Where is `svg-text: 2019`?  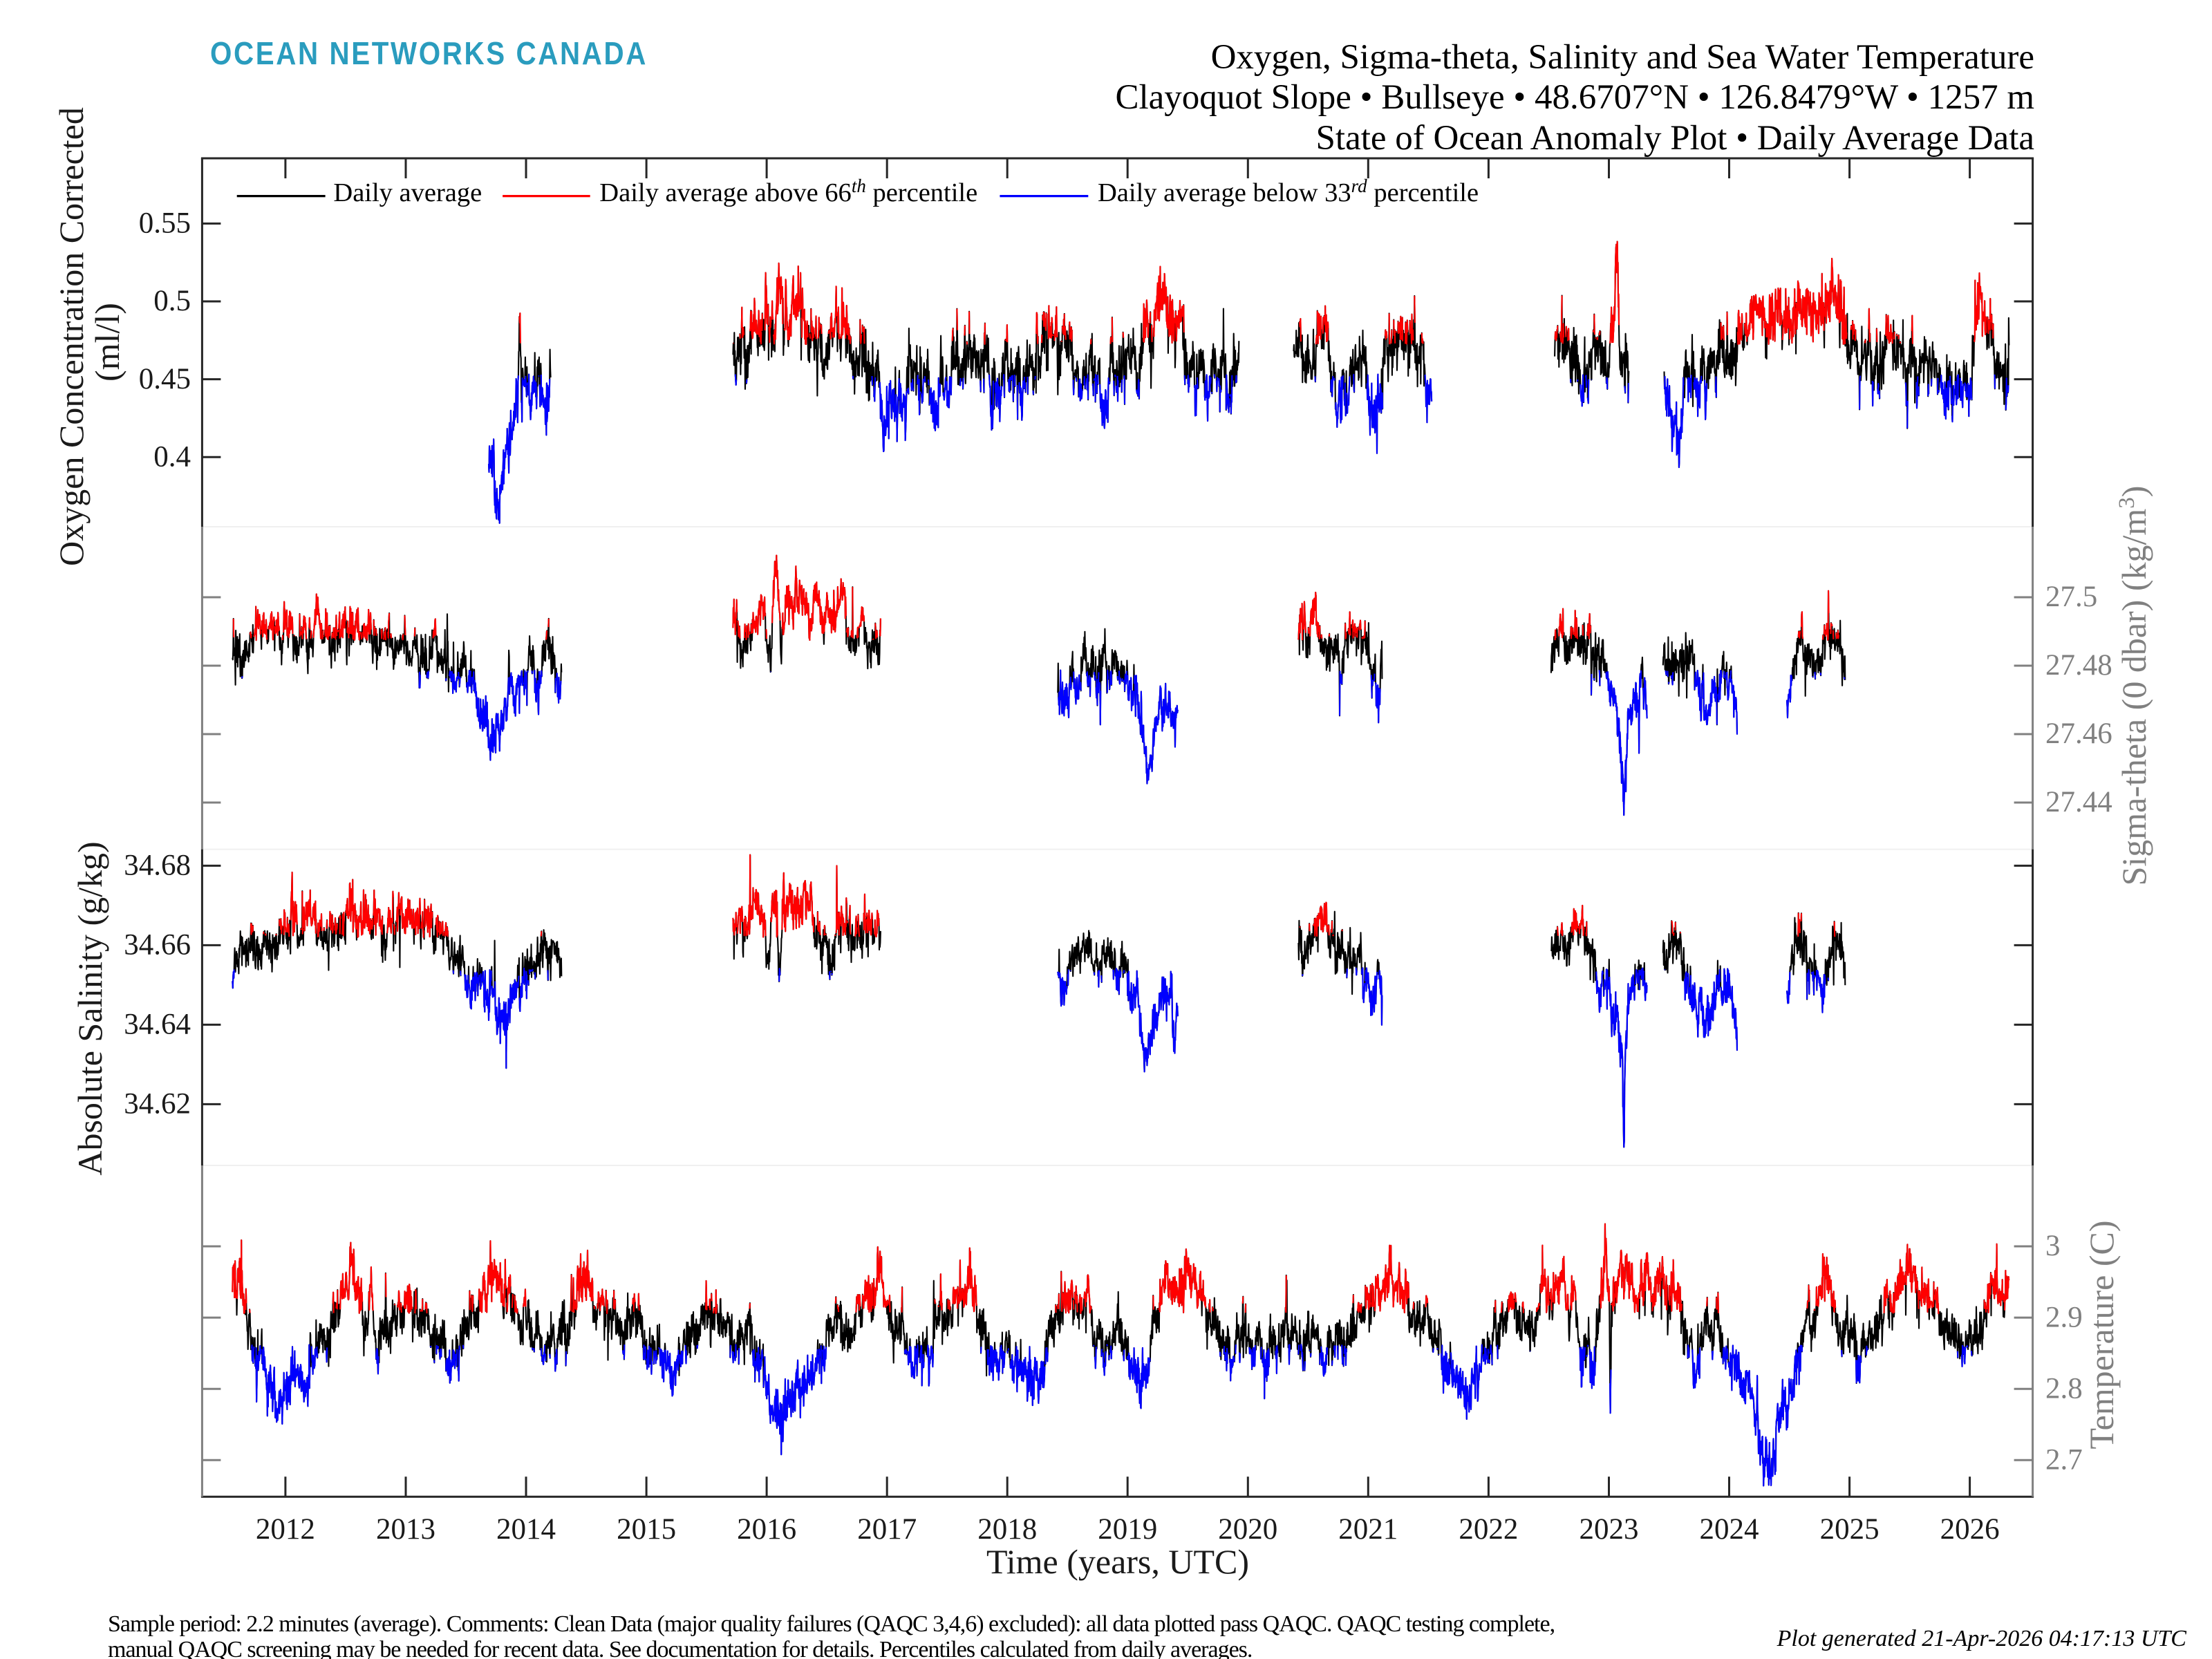 svg-text: 2019 is located at coordinates (1127, 1530).